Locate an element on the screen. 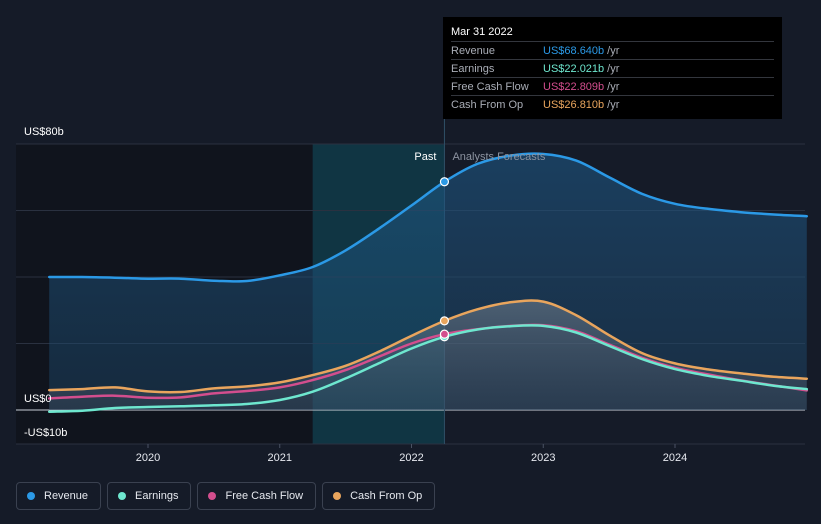  tooltip-row-earnings: Earnings US$22.021b/yr is located at coordinates (612, 68).